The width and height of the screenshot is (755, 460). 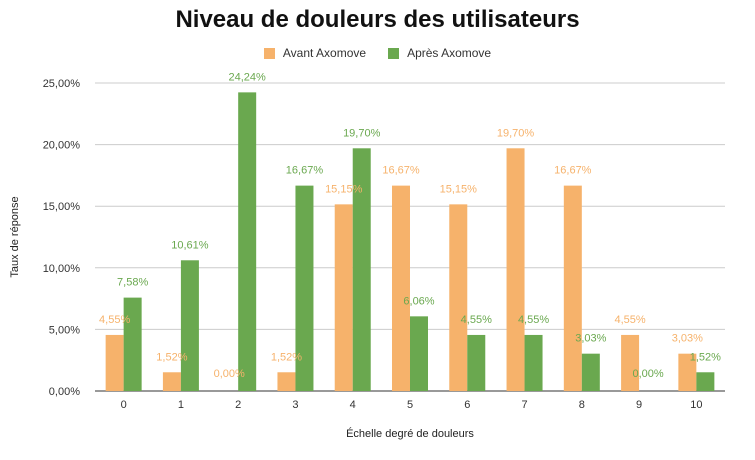 I want to click on y-axis-title: Taux de réponse, so click(x=15, y=236).